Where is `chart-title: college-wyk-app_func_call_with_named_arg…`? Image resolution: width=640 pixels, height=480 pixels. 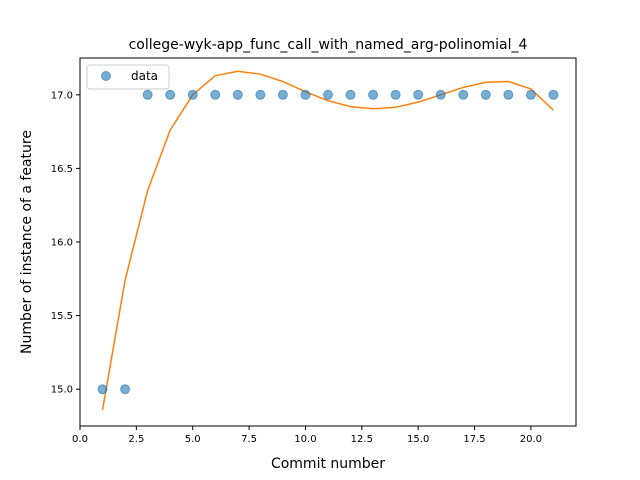 chart-title: college-wyk-app_func_call_with_named_arg… is located at coordinates (328, 45).